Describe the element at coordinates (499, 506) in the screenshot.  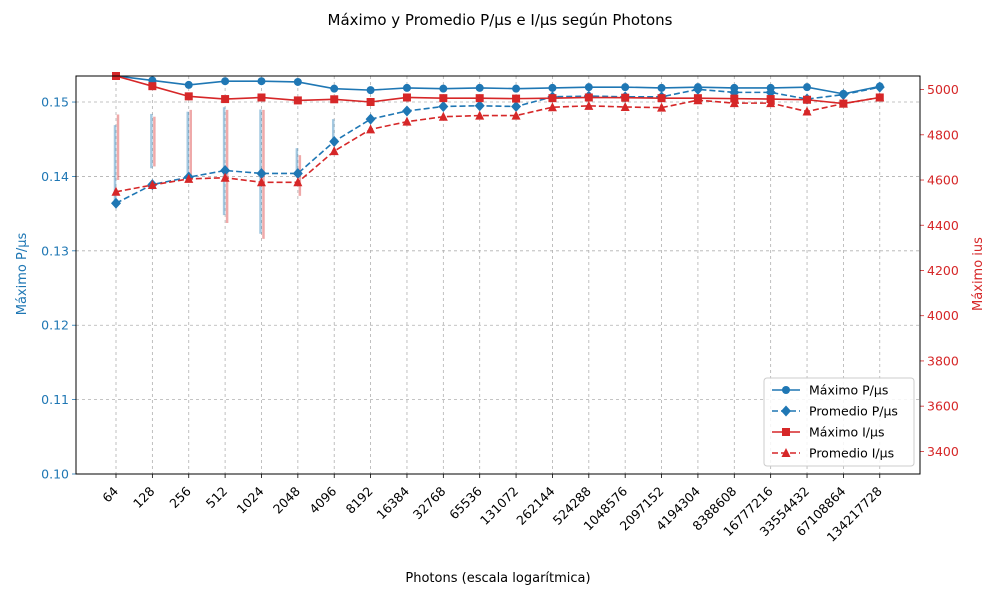
I see `x-tick-label: 131072` at that location.